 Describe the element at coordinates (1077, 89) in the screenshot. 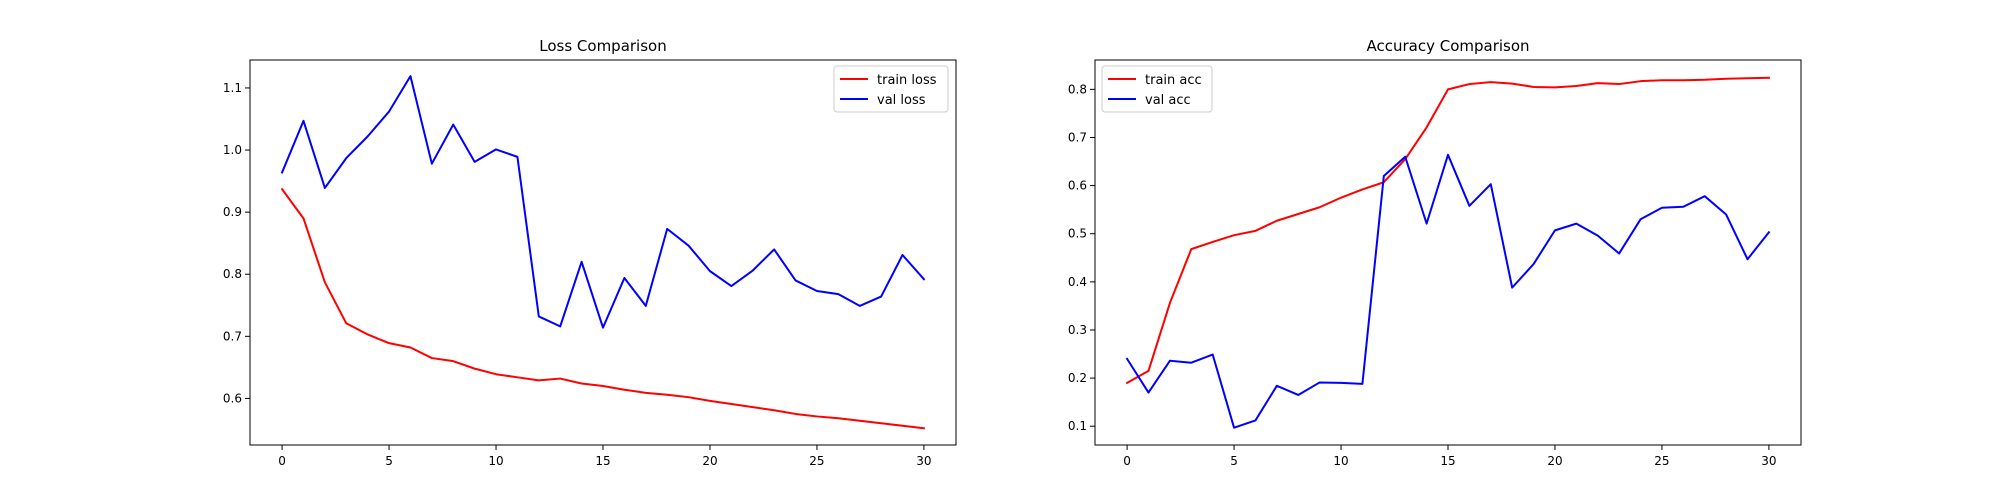

I see `accuracy-y-tick-label: 0.8` at that location.